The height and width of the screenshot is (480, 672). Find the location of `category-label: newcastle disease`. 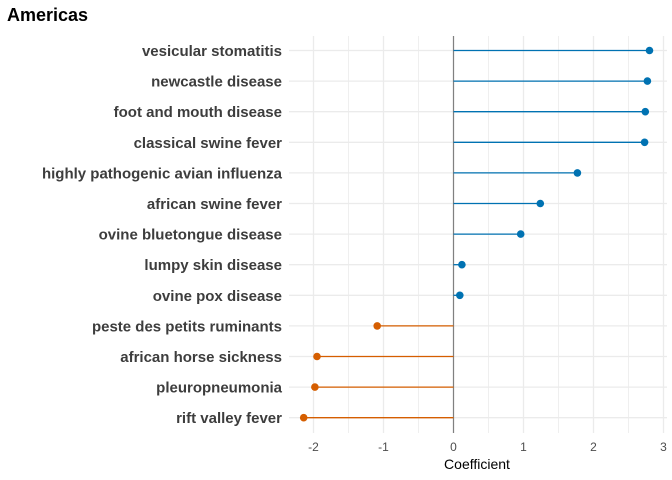

category-label: newcastle disease is located at coordinates (216, 82).